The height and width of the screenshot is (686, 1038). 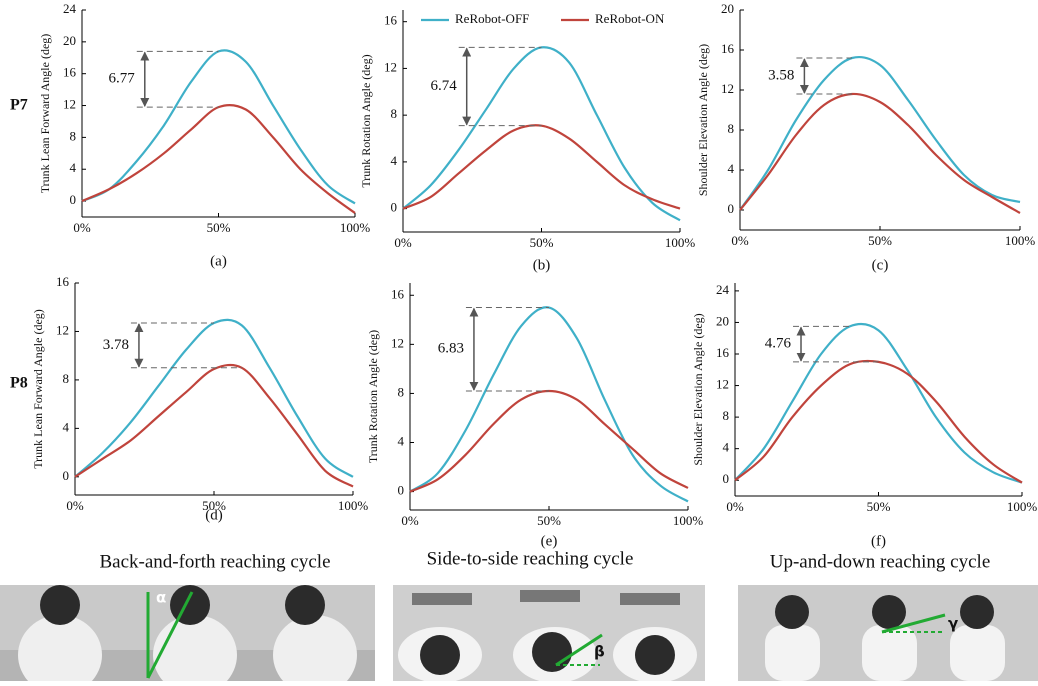 I want to click on annotation: 6.77, so click(x=122, y=79).